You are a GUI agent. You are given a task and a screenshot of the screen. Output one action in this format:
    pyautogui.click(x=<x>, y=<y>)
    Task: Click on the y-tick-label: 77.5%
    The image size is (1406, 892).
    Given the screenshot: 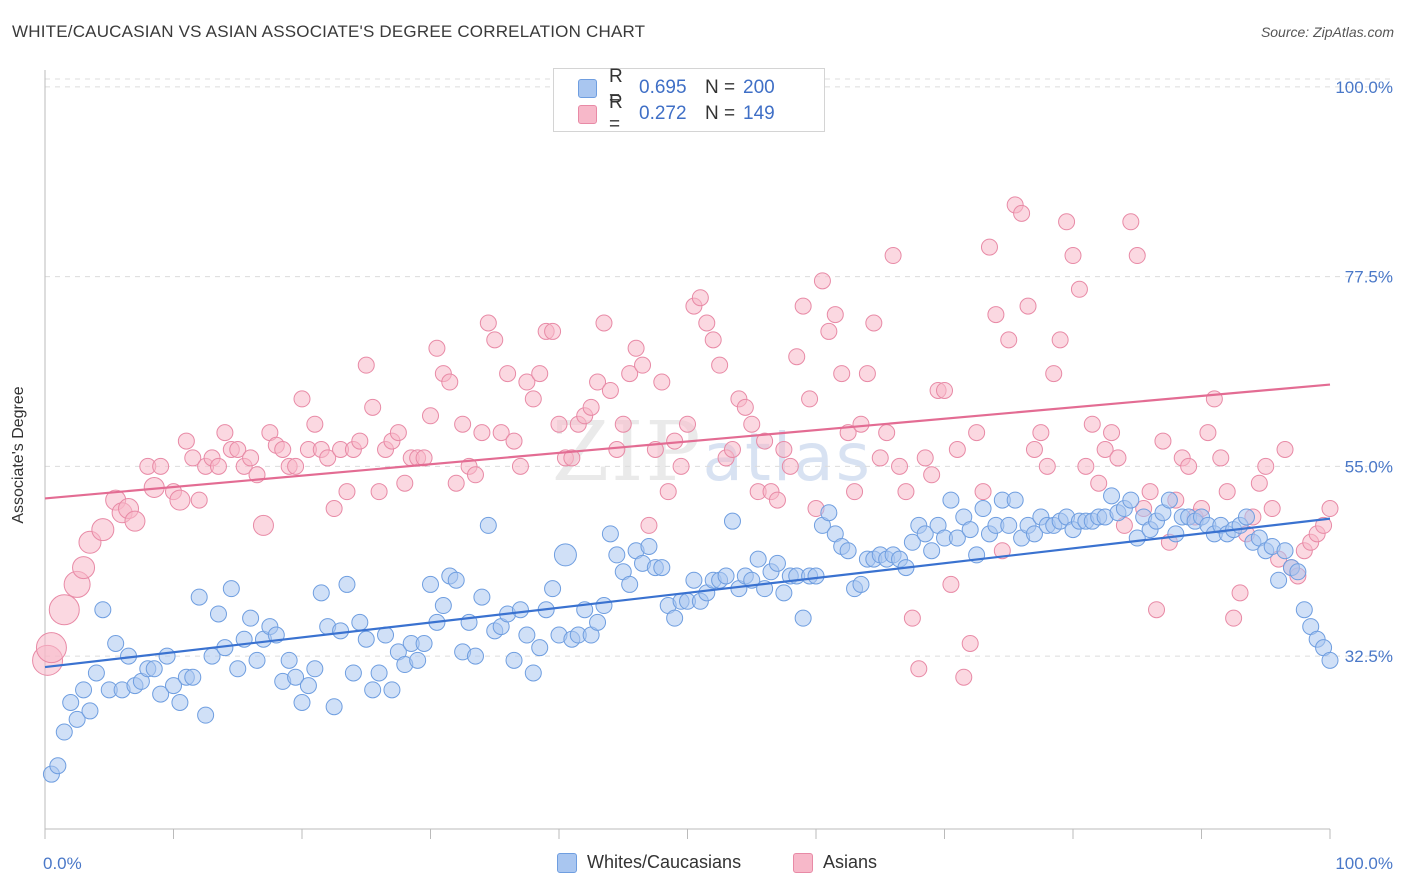 What is the action you would take?
    pyautogui.click(x=1369, y=277)
    